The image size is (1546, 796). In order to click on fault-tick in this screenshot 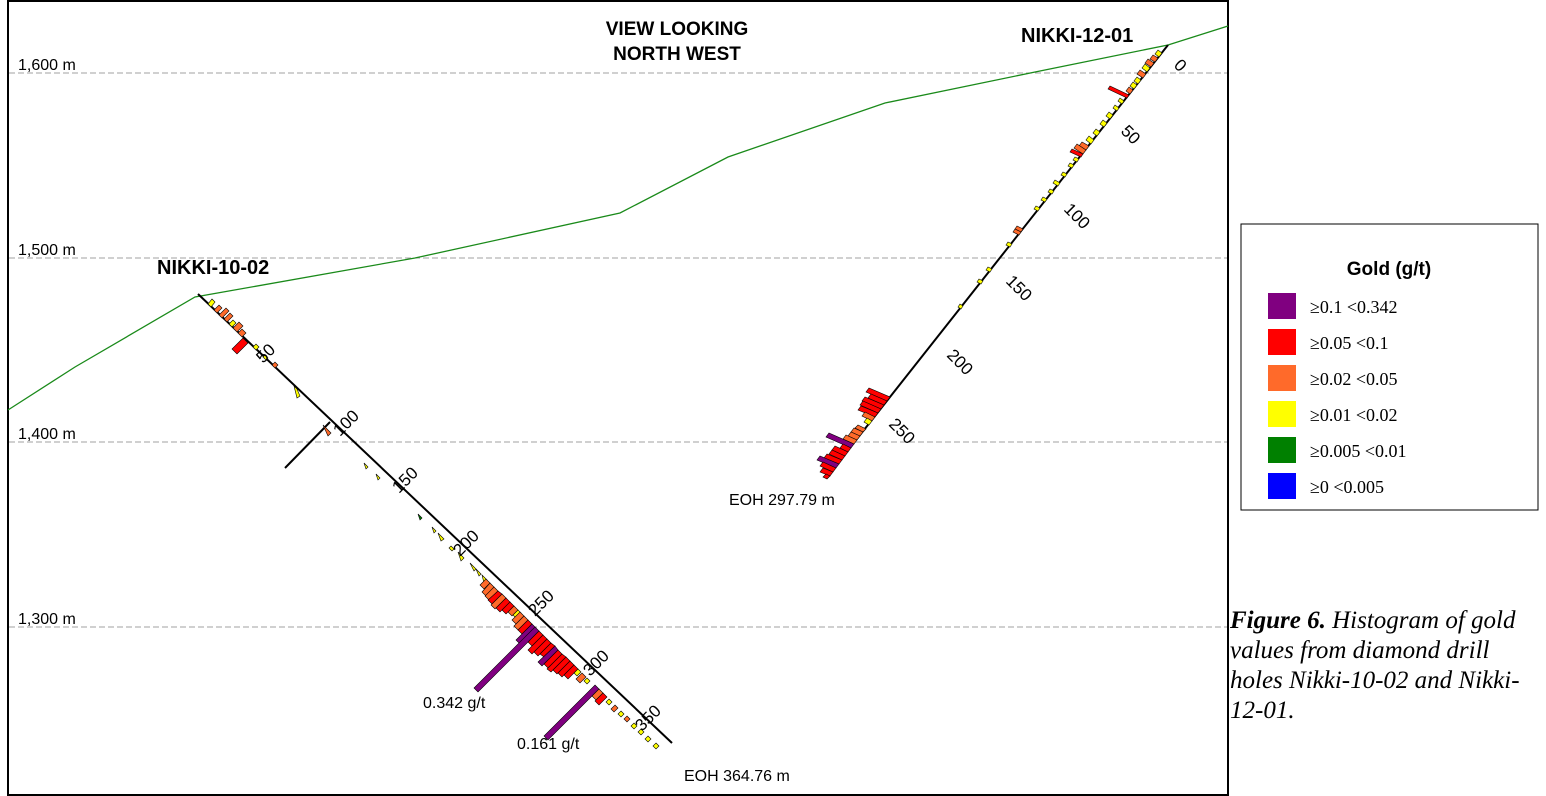, I will do `click(307, 445)`.